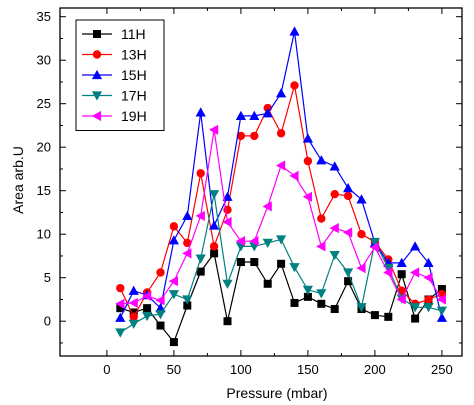 The width and height of the screenshot is (474, 405). I want to click on y-tick-label: 0, so click(47, 321).